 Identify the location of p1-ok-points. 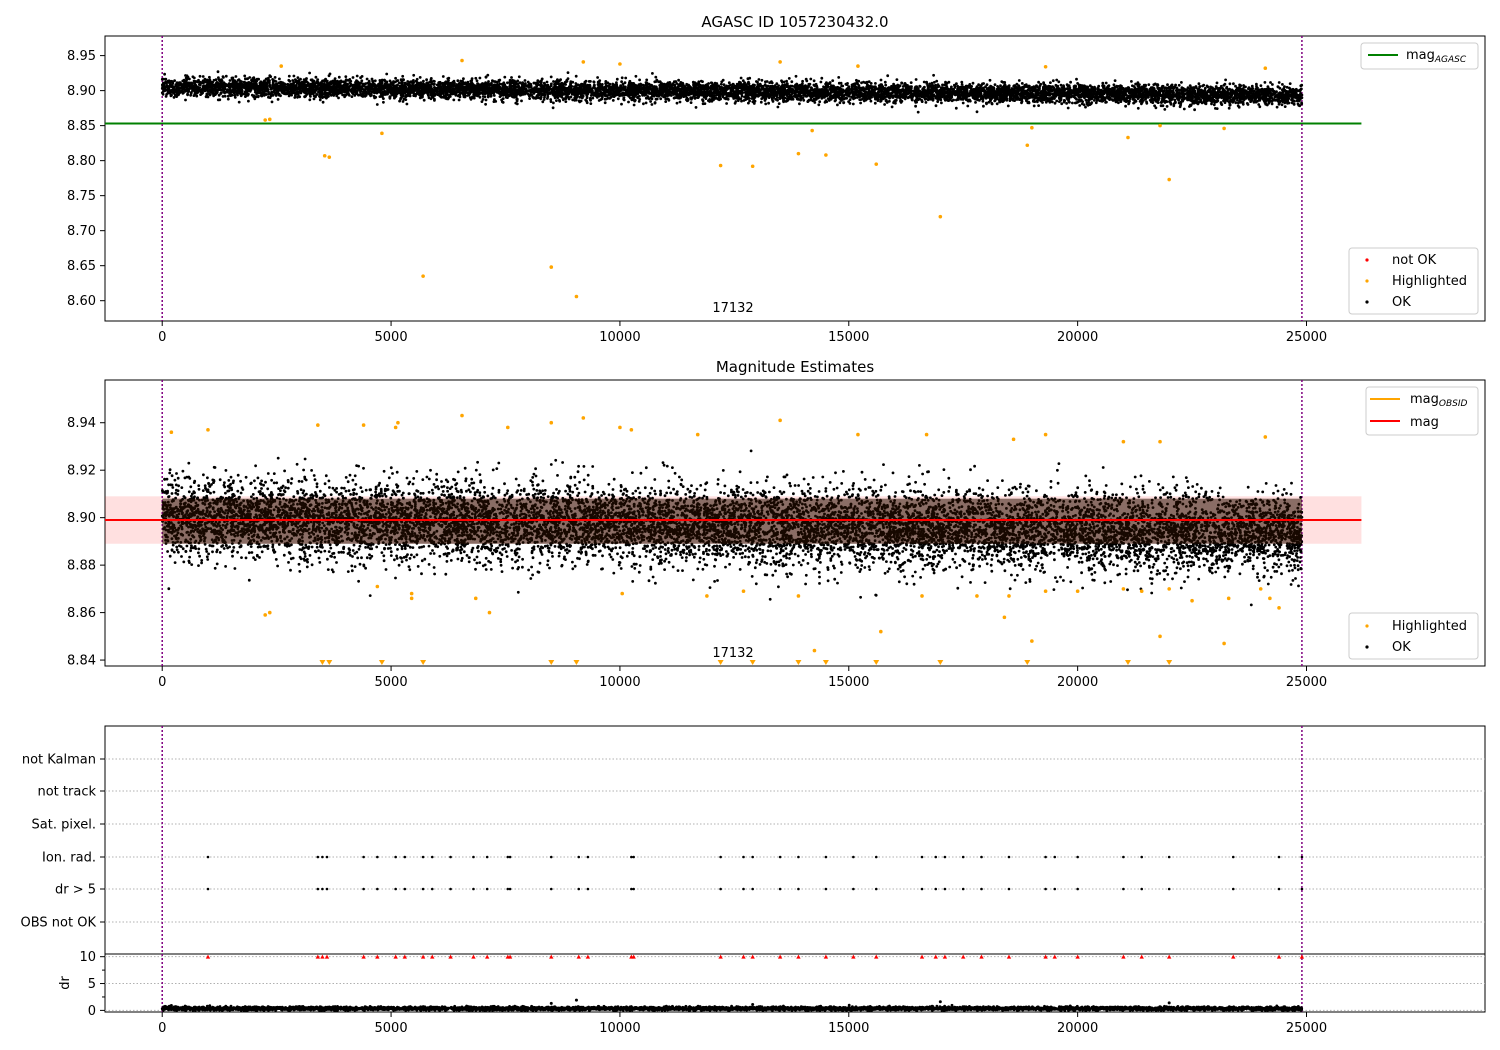
(732, 92).